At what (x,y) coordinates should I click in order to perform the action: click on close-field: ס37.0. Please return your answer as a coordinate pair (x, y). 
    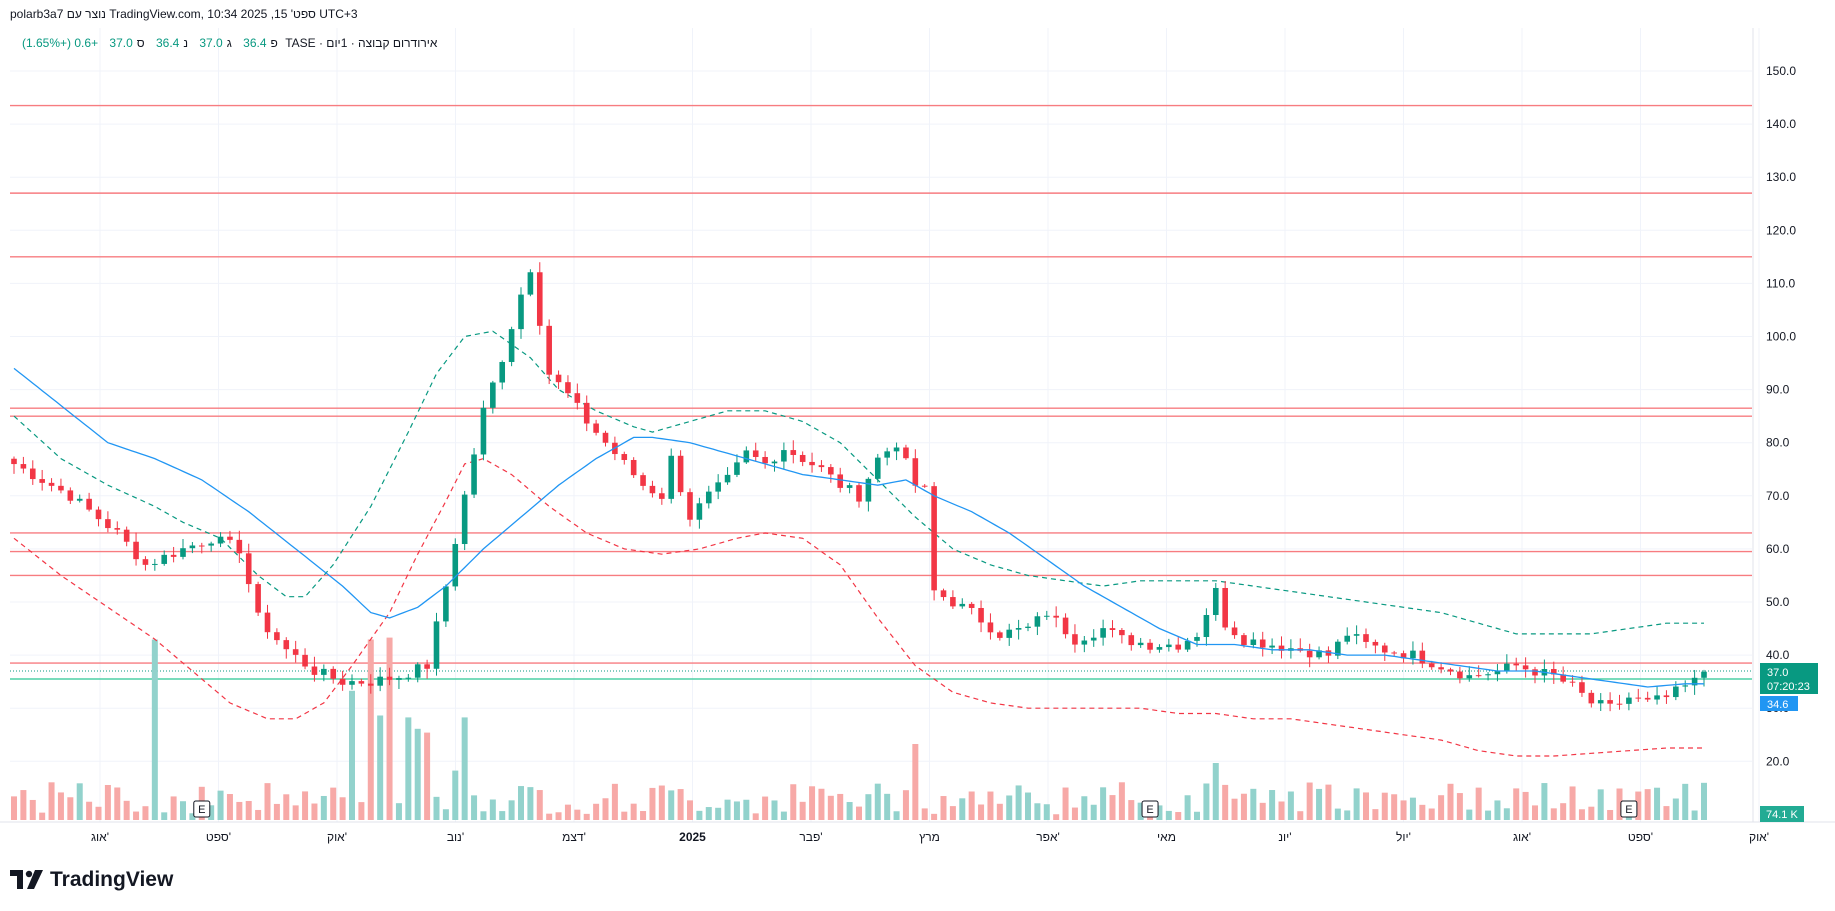
    Looking at the image, I should click on (124, 43).